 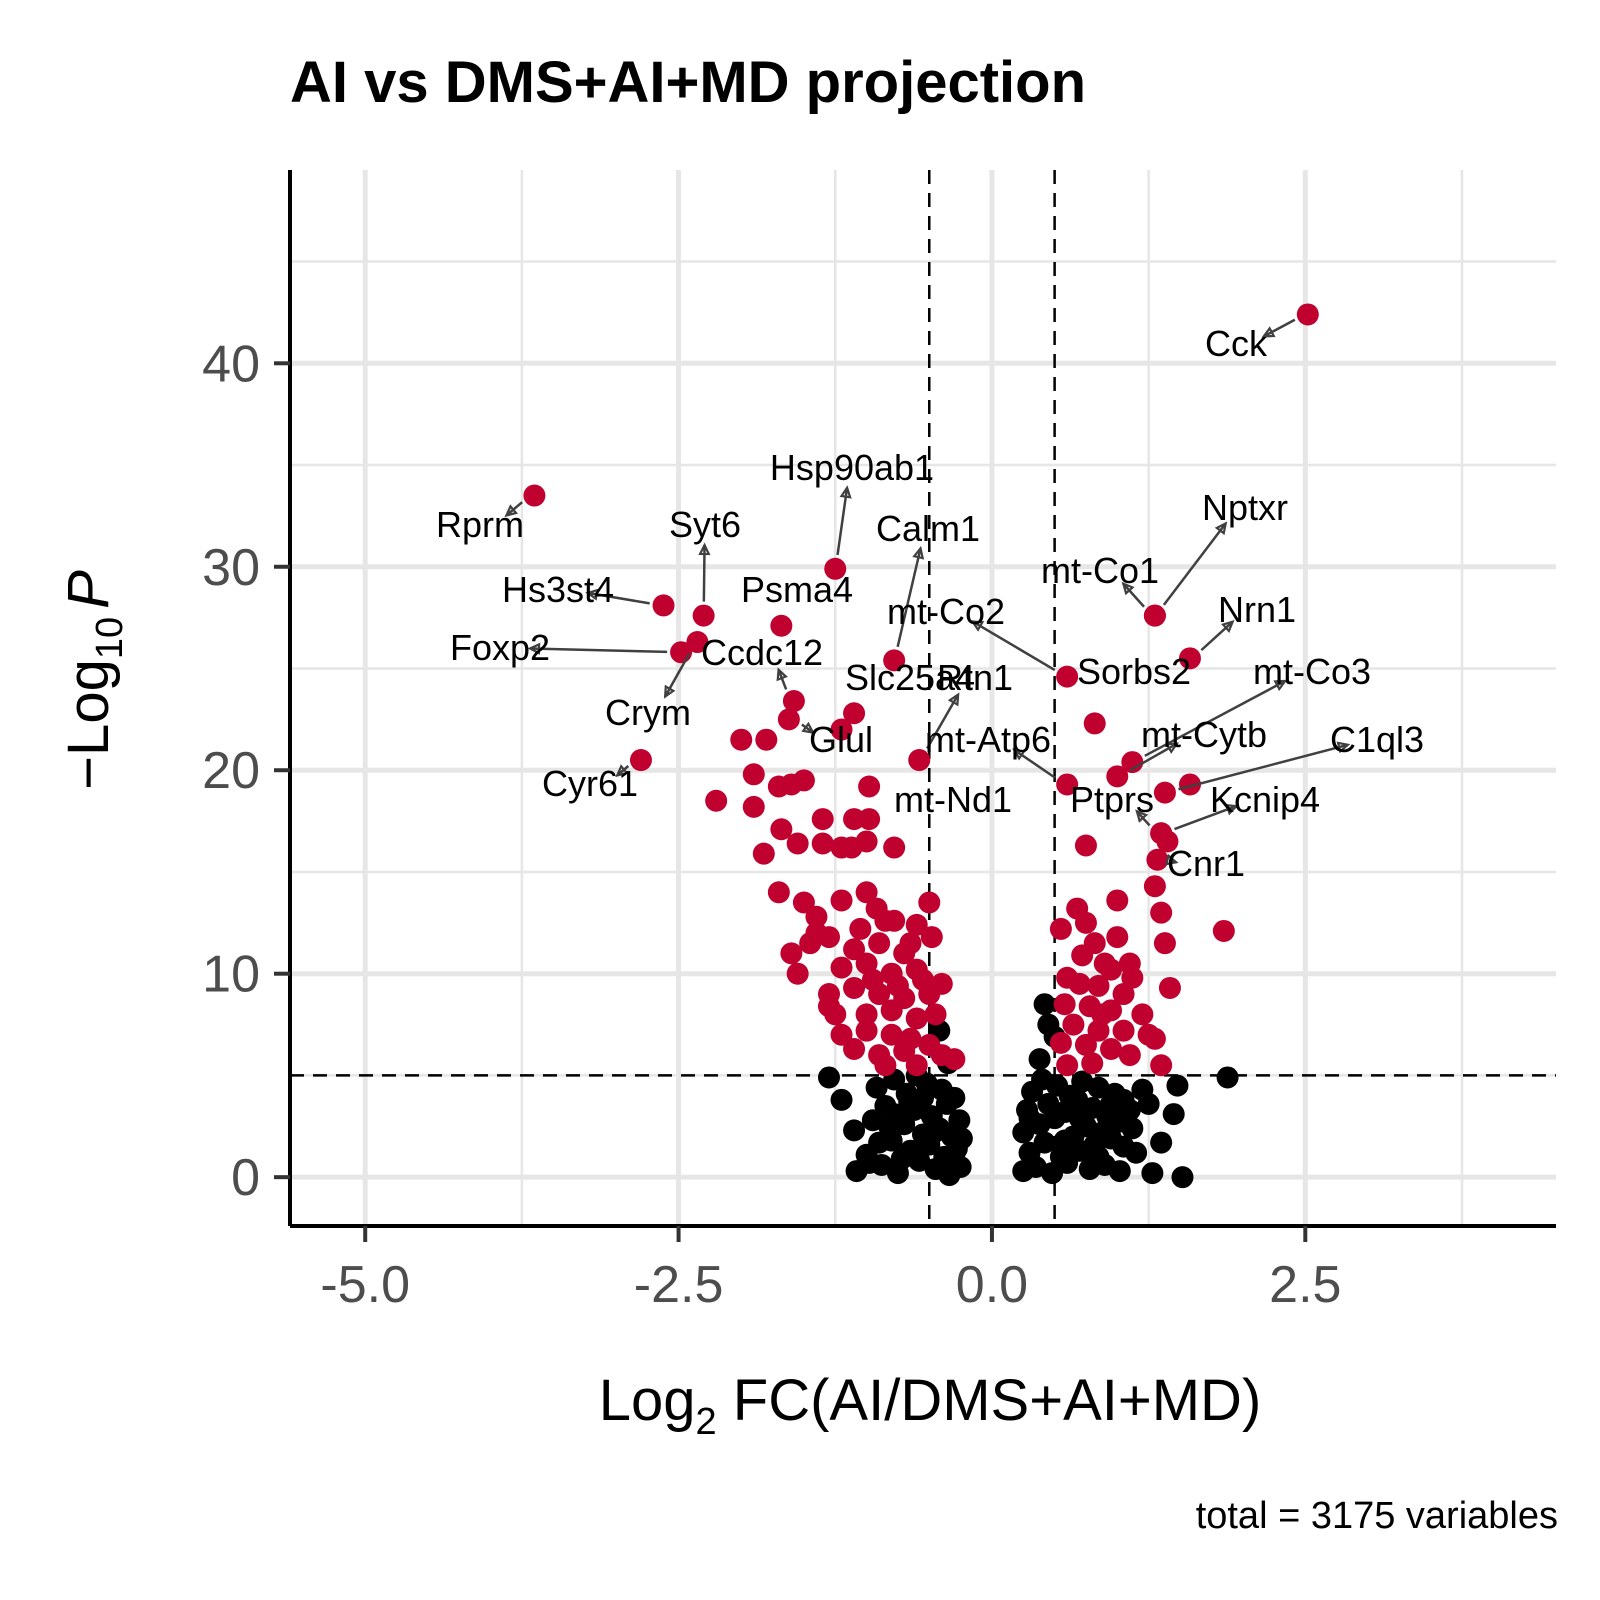 I want to click on y-axis-title: −Log10 P, so click(x=93, y=680).